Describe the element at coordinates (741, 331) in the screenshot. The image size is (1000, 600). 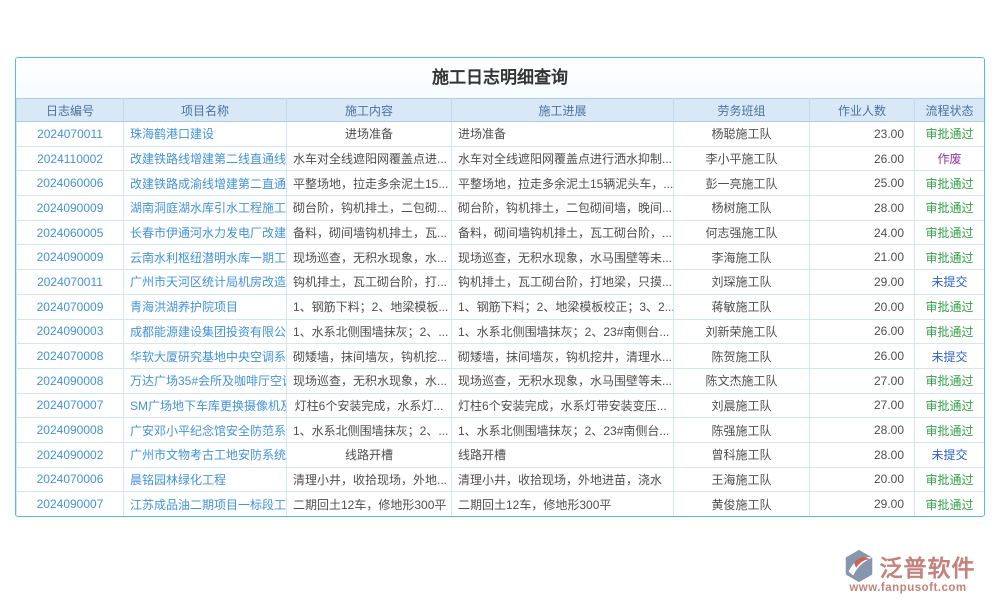
I see `team-cell: 刘新荣施工队` at that location.